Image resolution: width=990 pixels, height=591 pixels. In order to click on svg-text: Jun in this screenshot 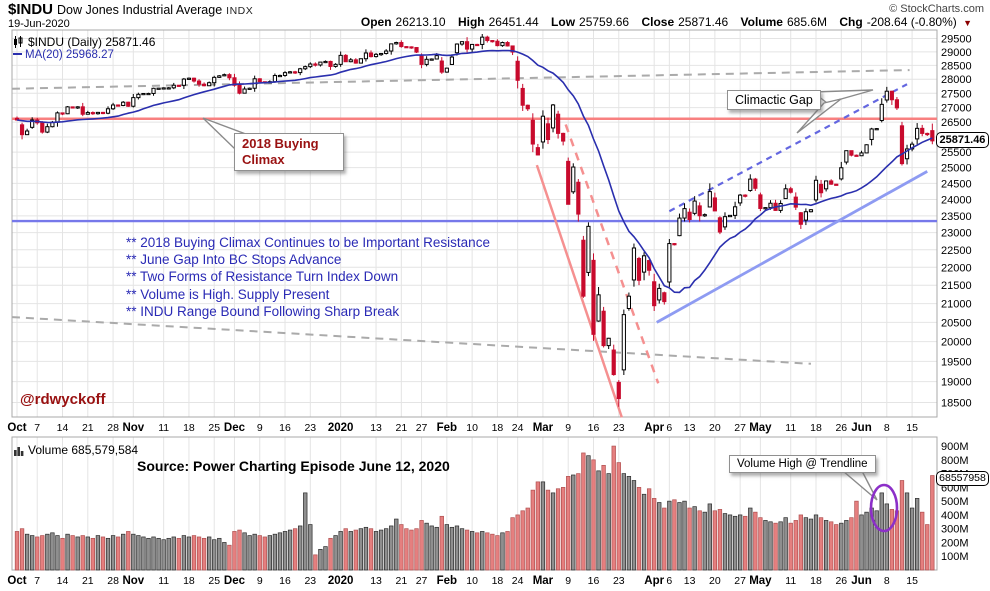, I will do `click(861, 581)`.